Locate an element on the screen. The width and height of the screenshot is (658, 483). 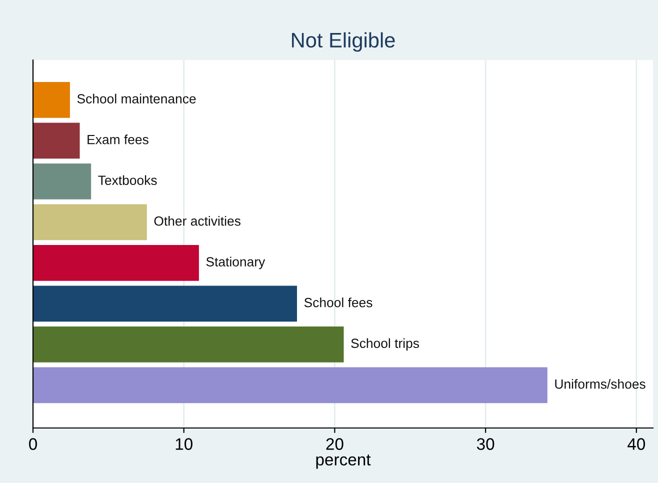
x-axis-title: percent is located at coordinates (343, 461).